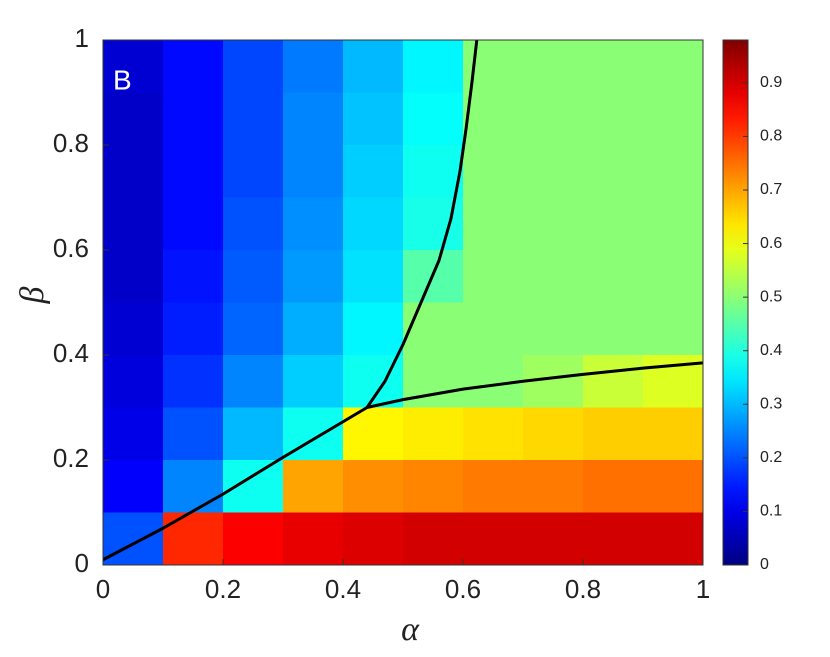 The height and width of the screenshot is (657, 830). I want to click on x-tick-label: 0.2, so click(223, 589).